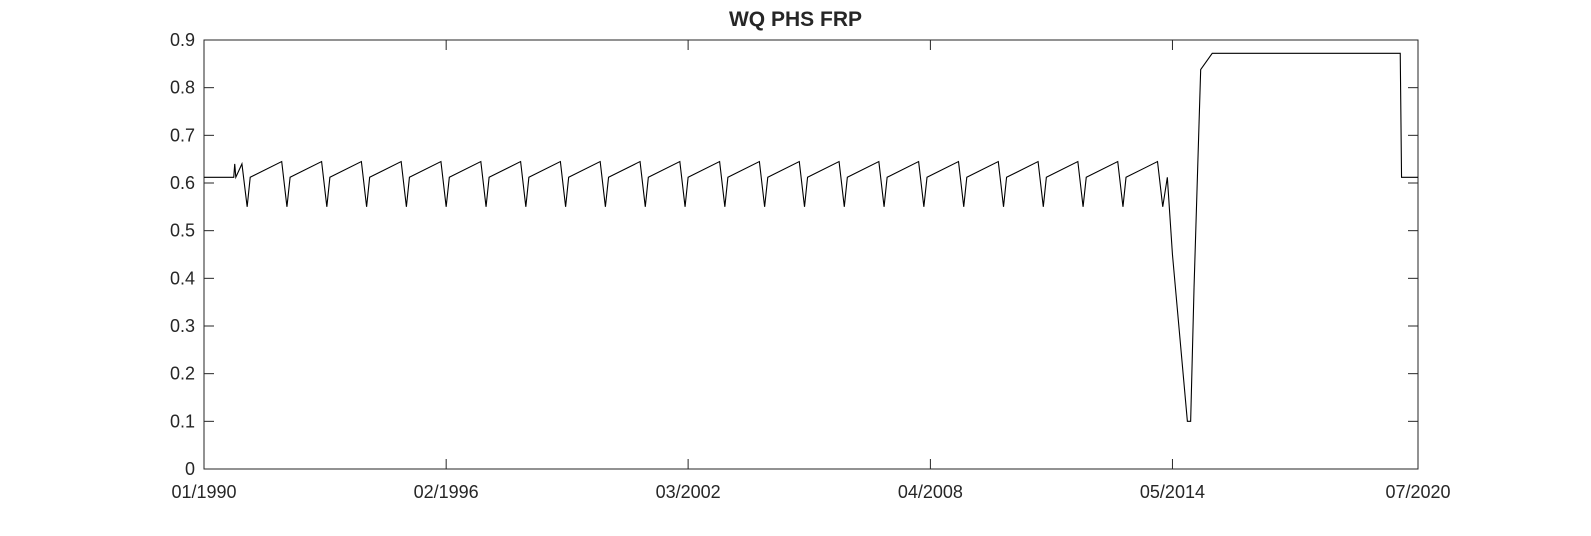  I want to click on y-tick-label: 0.8, so click(182, 88).